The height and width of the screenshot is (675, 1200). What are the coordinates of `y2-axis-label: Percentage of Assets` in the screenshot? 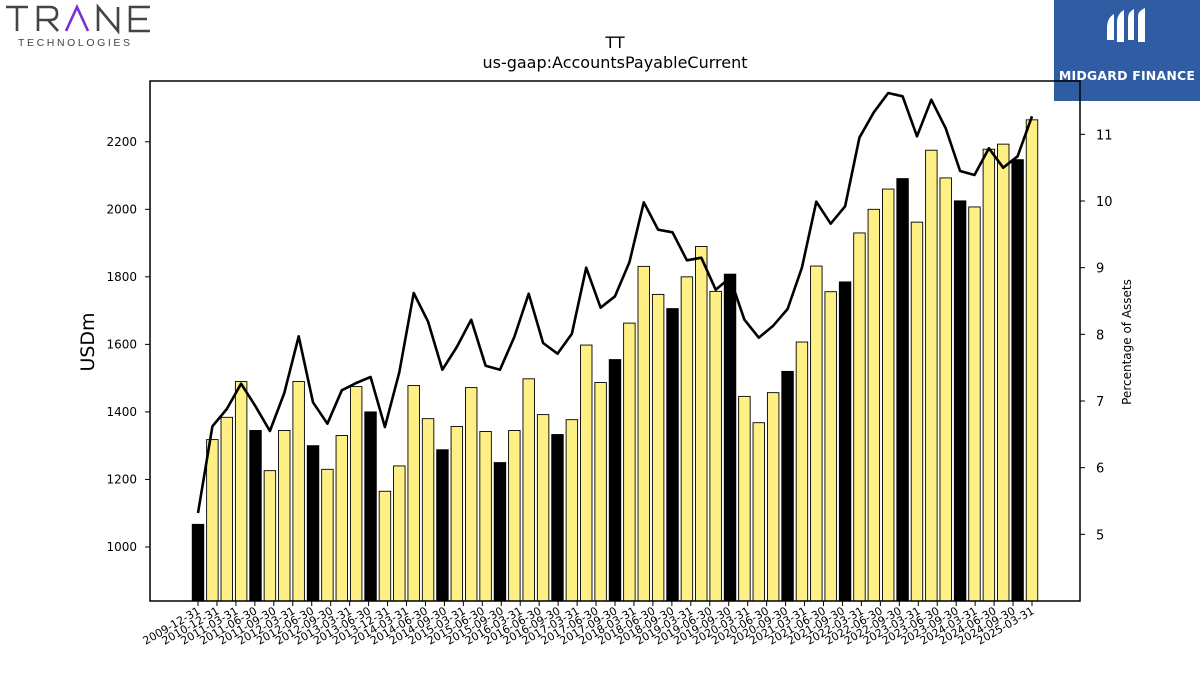 It's located at (1127, 342).